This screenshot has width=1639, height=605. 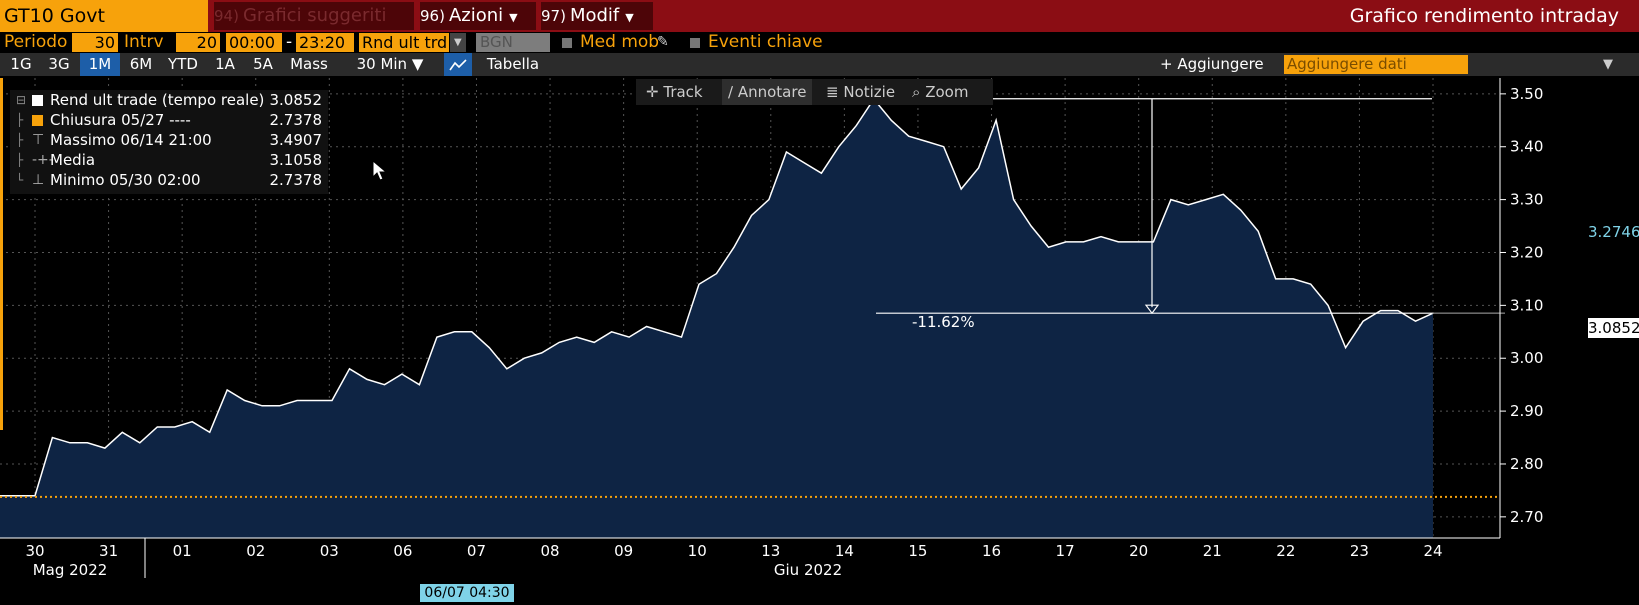 I want to click on cursor-date-tag: 06/07 04:30, so click(x=467, y=593).